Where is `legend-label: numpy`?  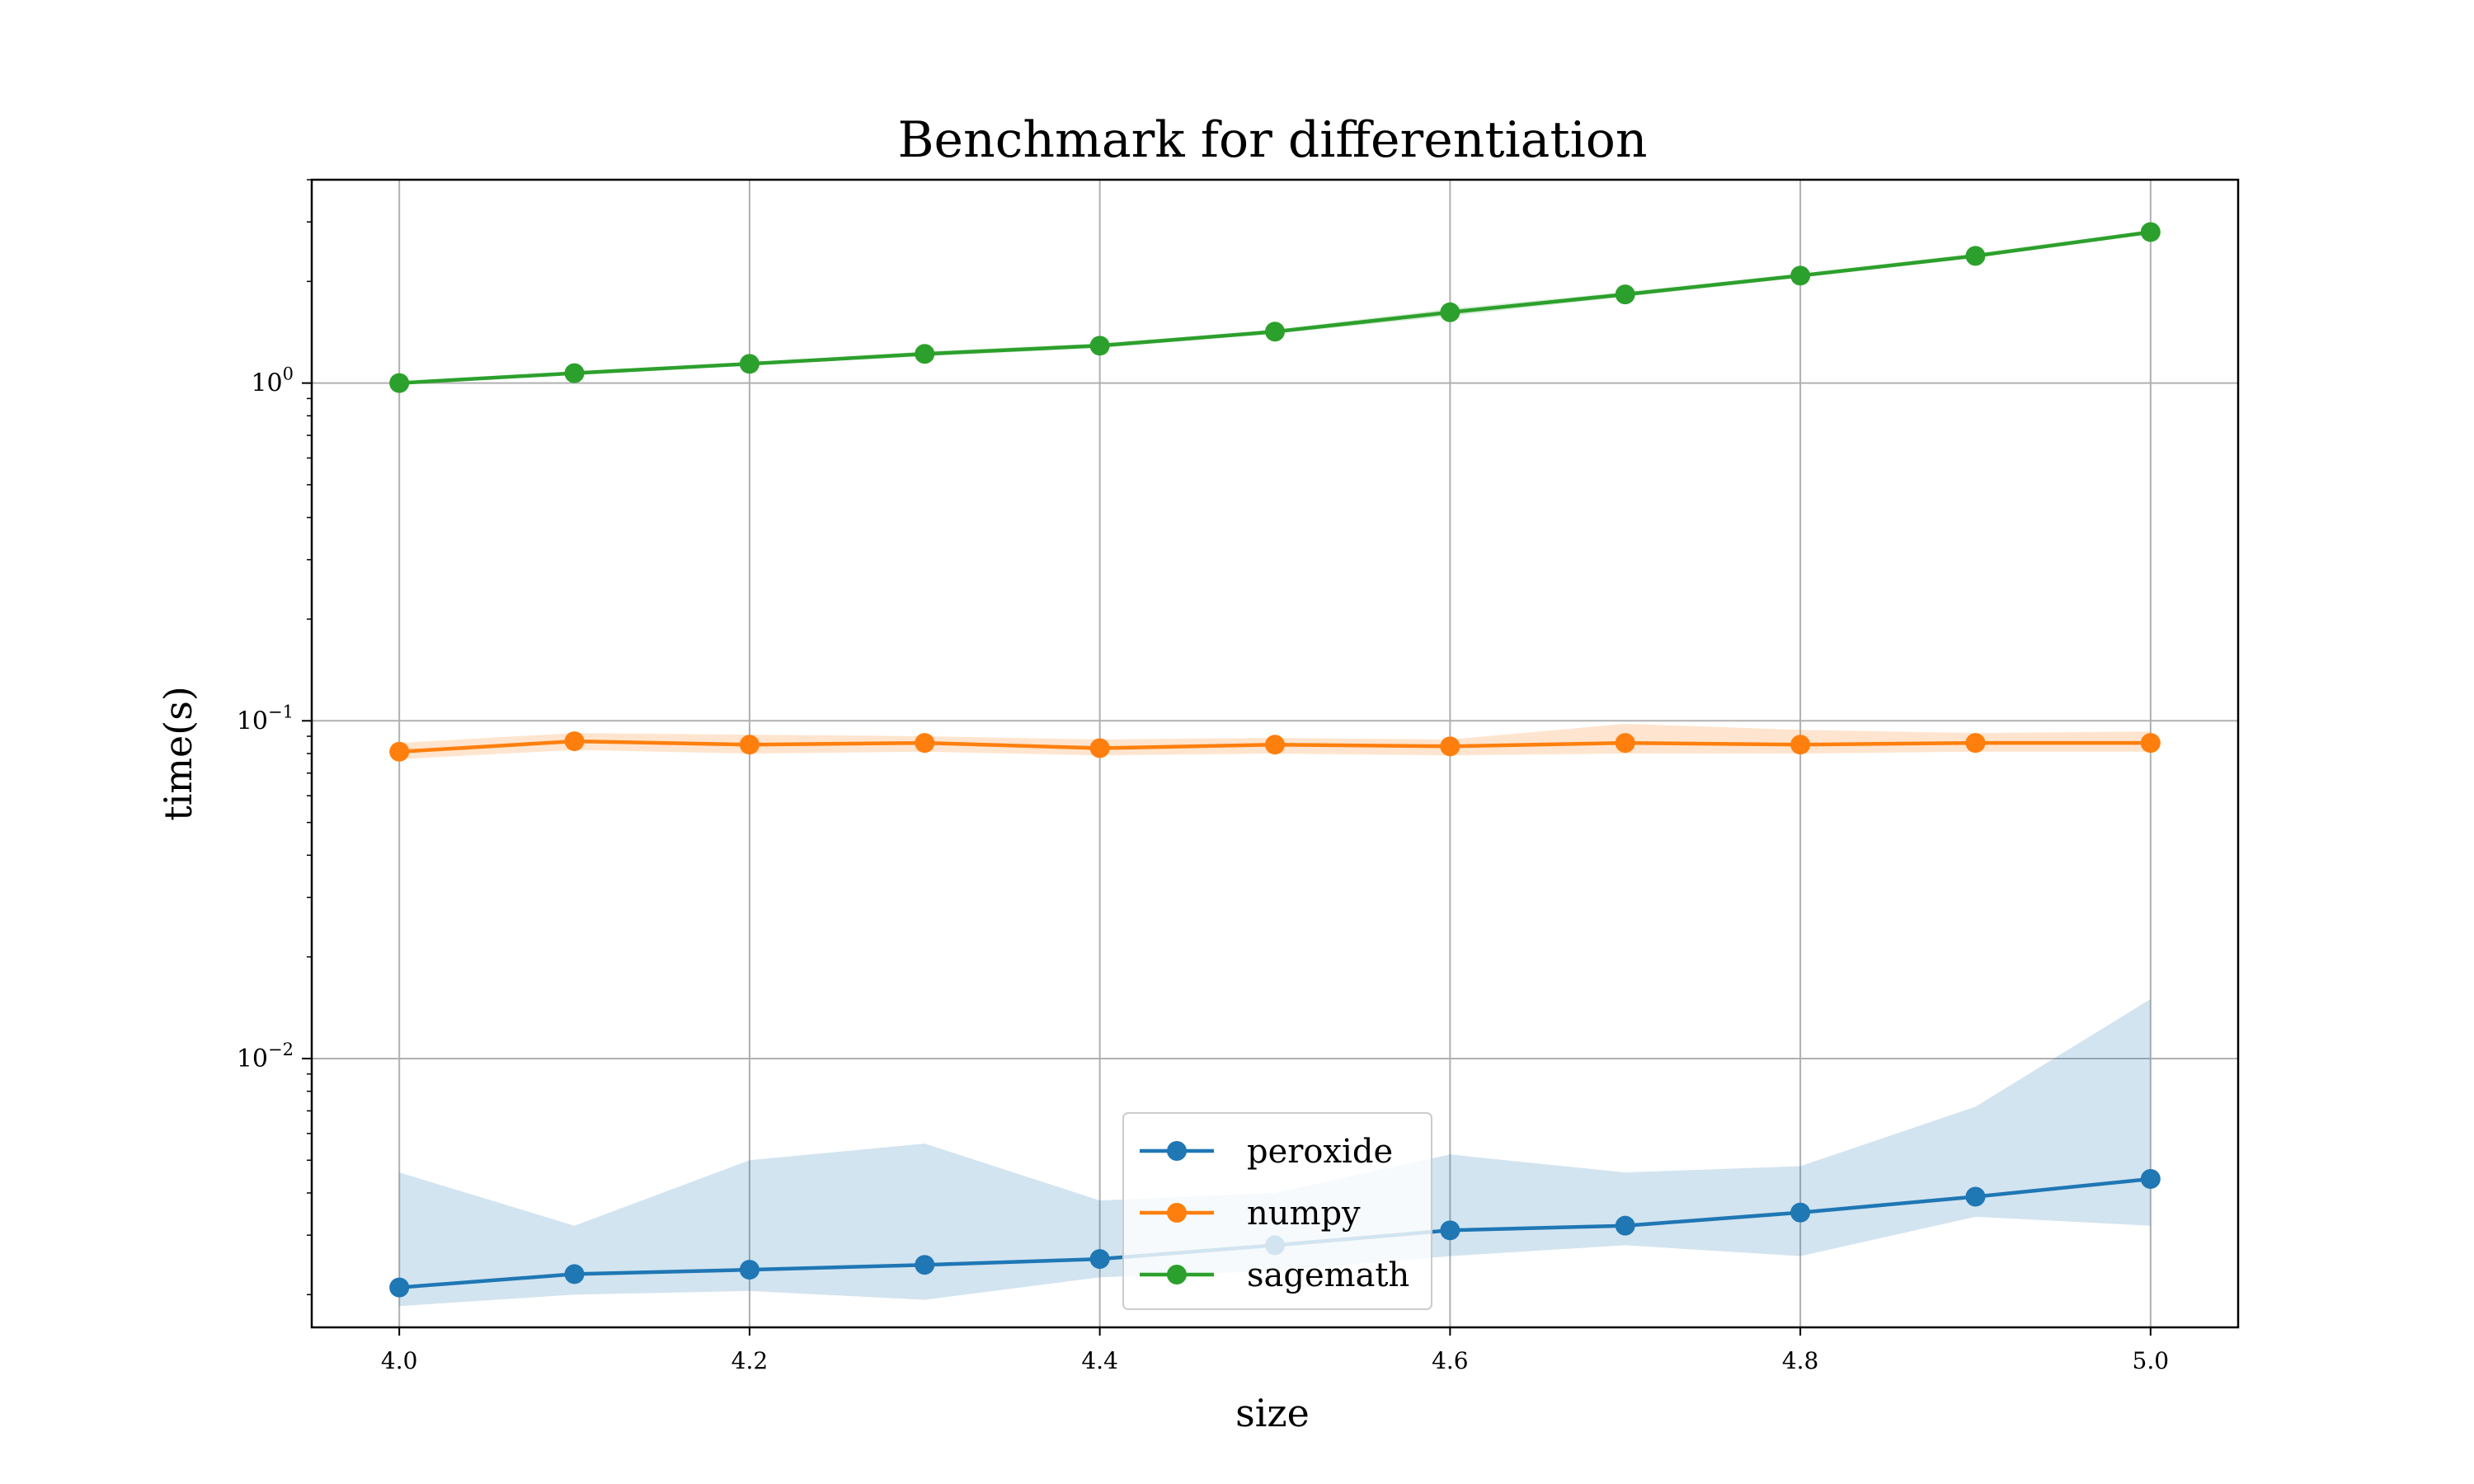
legend-label: numpy is located at coordinates (1304, 1214).